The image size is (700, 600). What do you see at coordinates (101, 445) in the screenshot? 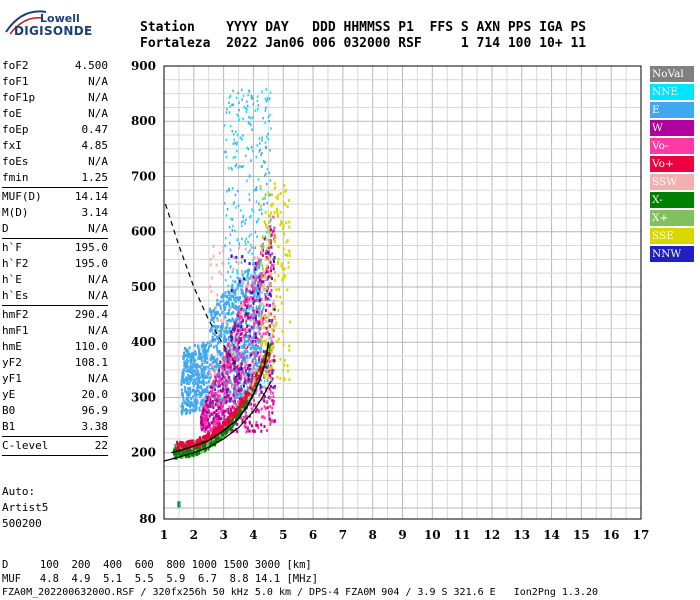
I see `param-value: 22` at bounding box center [101, 445].